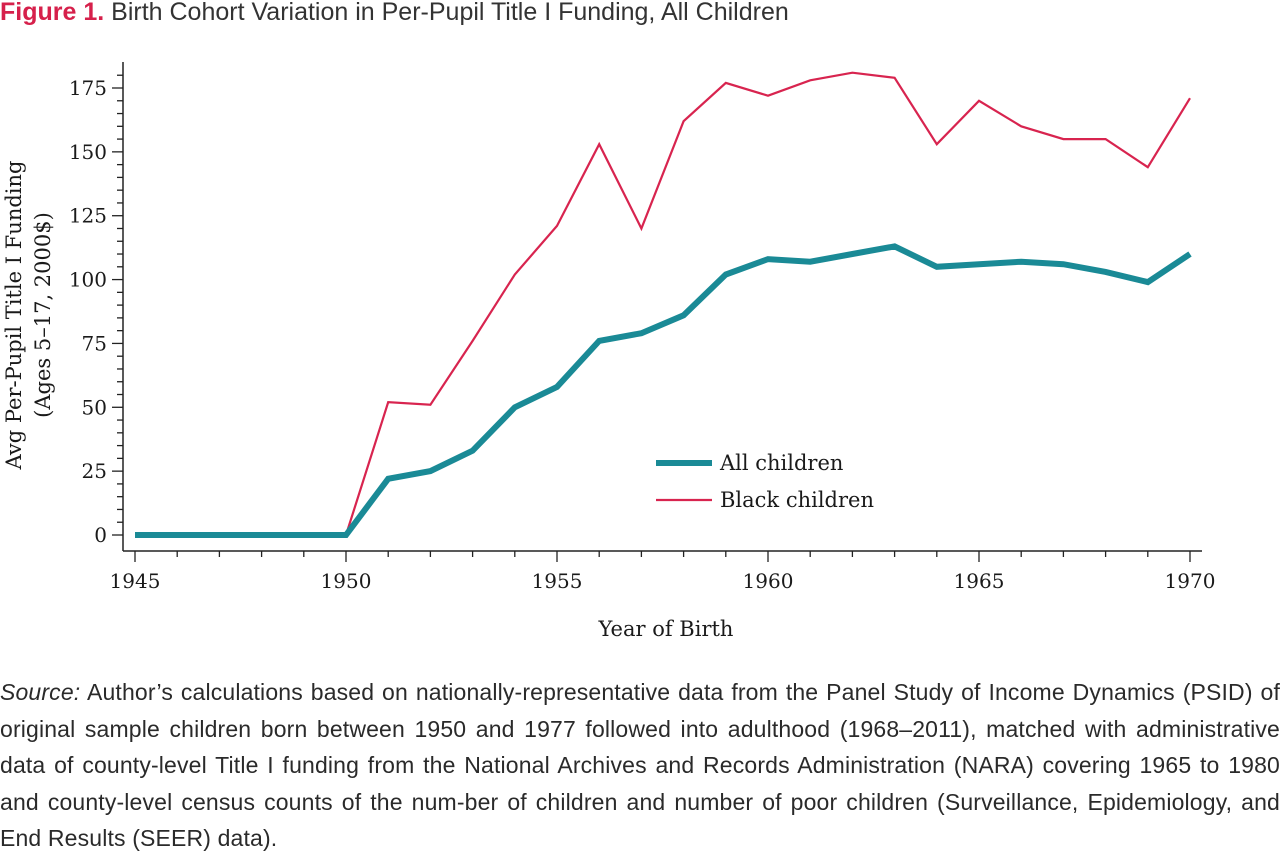 The image size is (1280, 863). I want to click on x-tick-label: 1950, so click(346, 581).